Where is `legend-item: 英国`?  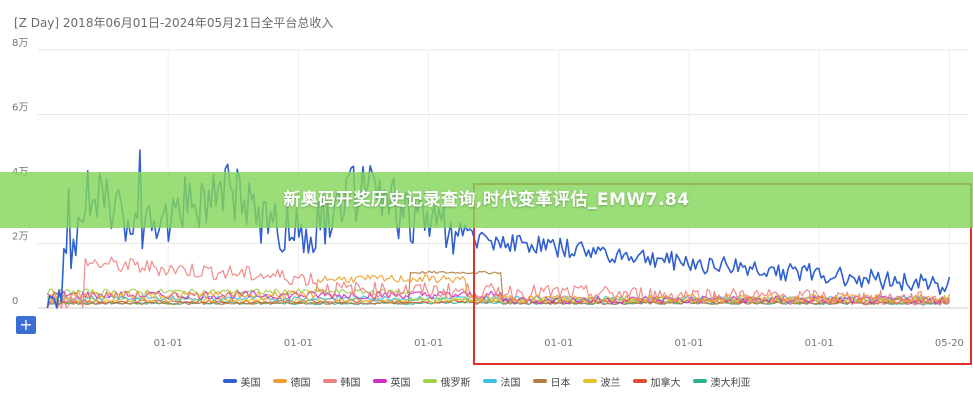
legend-item: 英国 is located at coordinates (391, 381).